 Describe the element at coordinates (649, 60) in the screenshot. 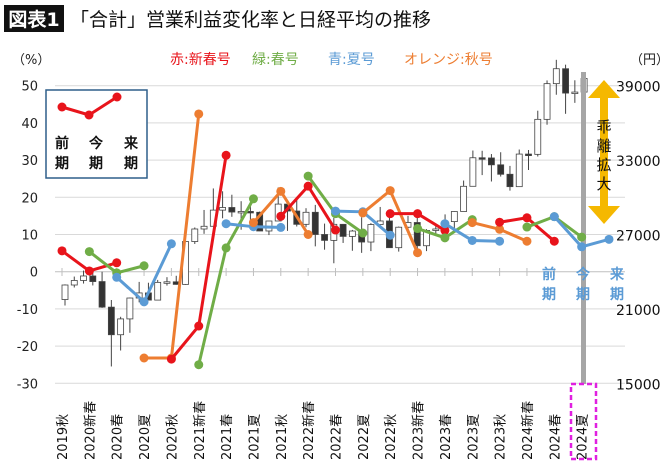

I see `right-axis-unit: （円）` at that location.